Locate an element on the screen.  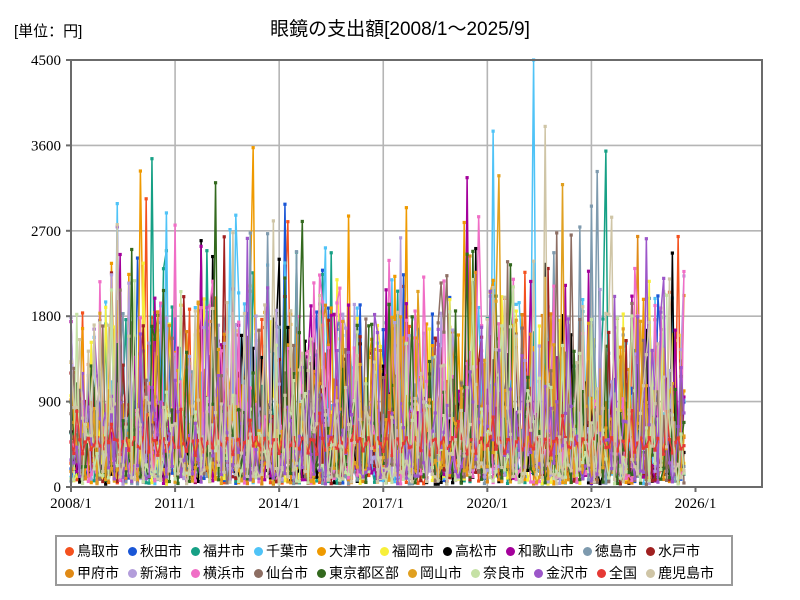
legend-item: 全国 is located at coordinates (617, 573).